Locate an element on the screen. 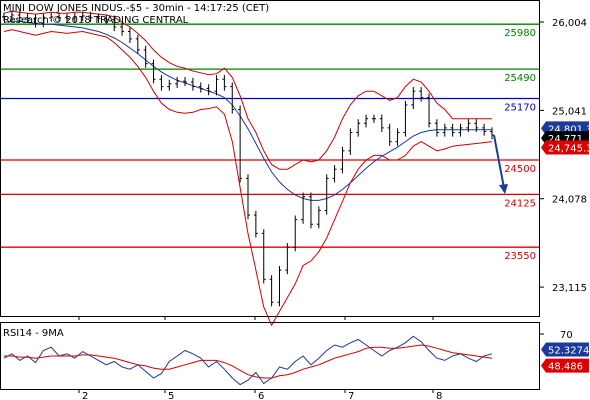 The width and height of the screenshot is (590, 400). rsi-axis: 70 is located at coordinates (556, 335).